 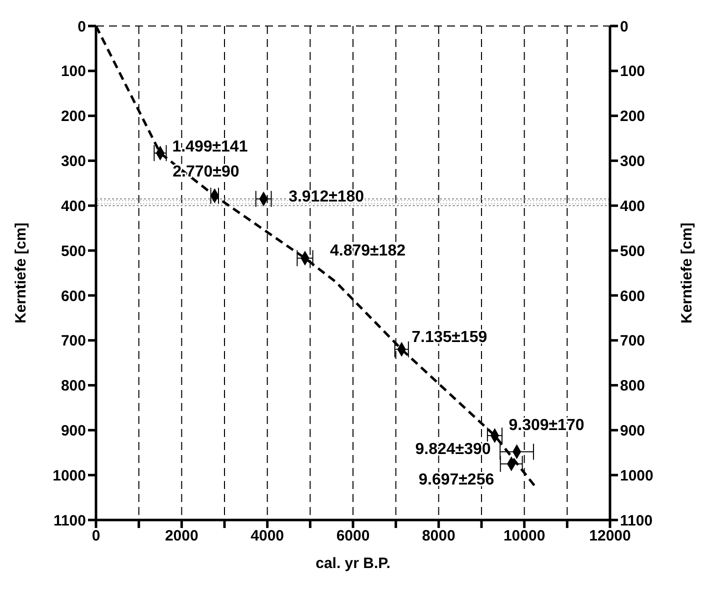 What do you see at coordinates (633, 431) in the screenshot?
I see `y2-tick-label: 900` at bounding box center [633, 431].